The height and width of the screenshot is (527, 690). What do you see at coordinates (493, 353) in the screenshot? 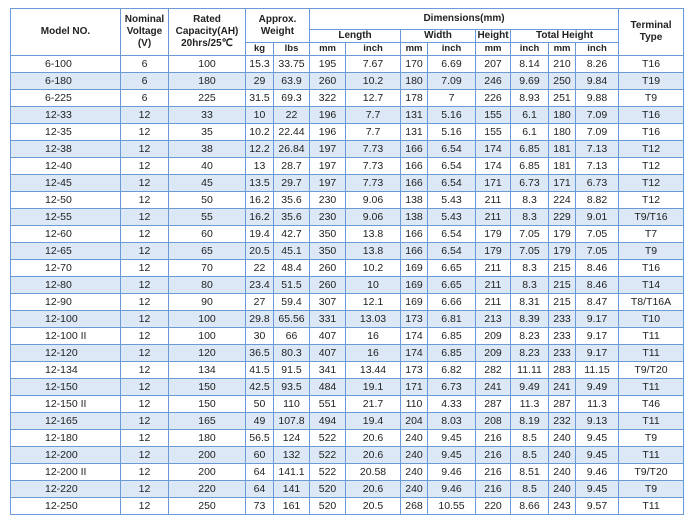
I see `value-cell: 209` at bounding box center [493, 353].